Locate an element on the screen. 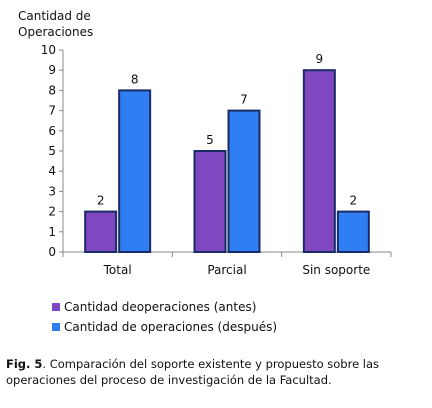 This screenshot has width=432, height=408. legend-label-despues: Cantidad de operaciones (después) is located at coordinates (171, 327).